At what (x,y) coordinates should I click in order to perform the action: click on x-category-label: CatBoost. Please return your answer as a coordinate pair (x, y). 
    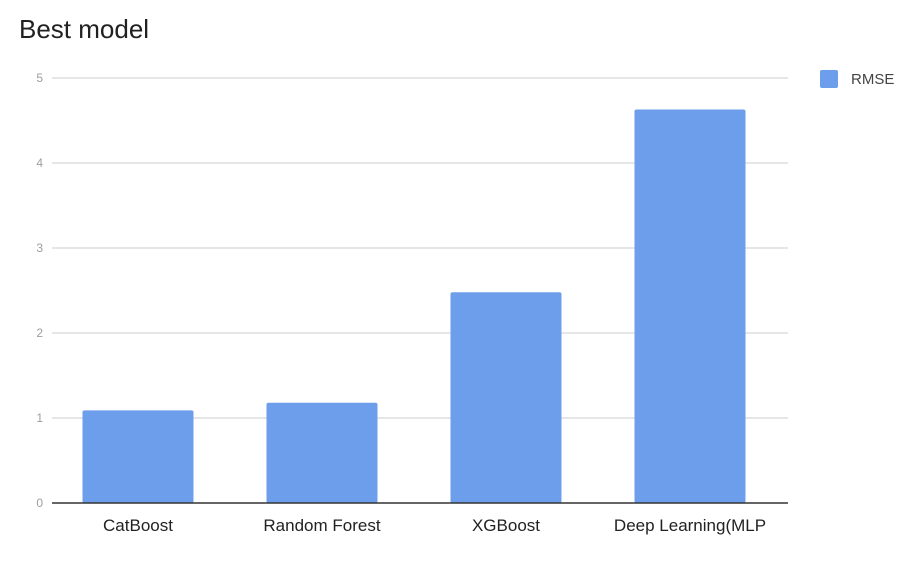
    Looking at the image, I should click on (138, 525).